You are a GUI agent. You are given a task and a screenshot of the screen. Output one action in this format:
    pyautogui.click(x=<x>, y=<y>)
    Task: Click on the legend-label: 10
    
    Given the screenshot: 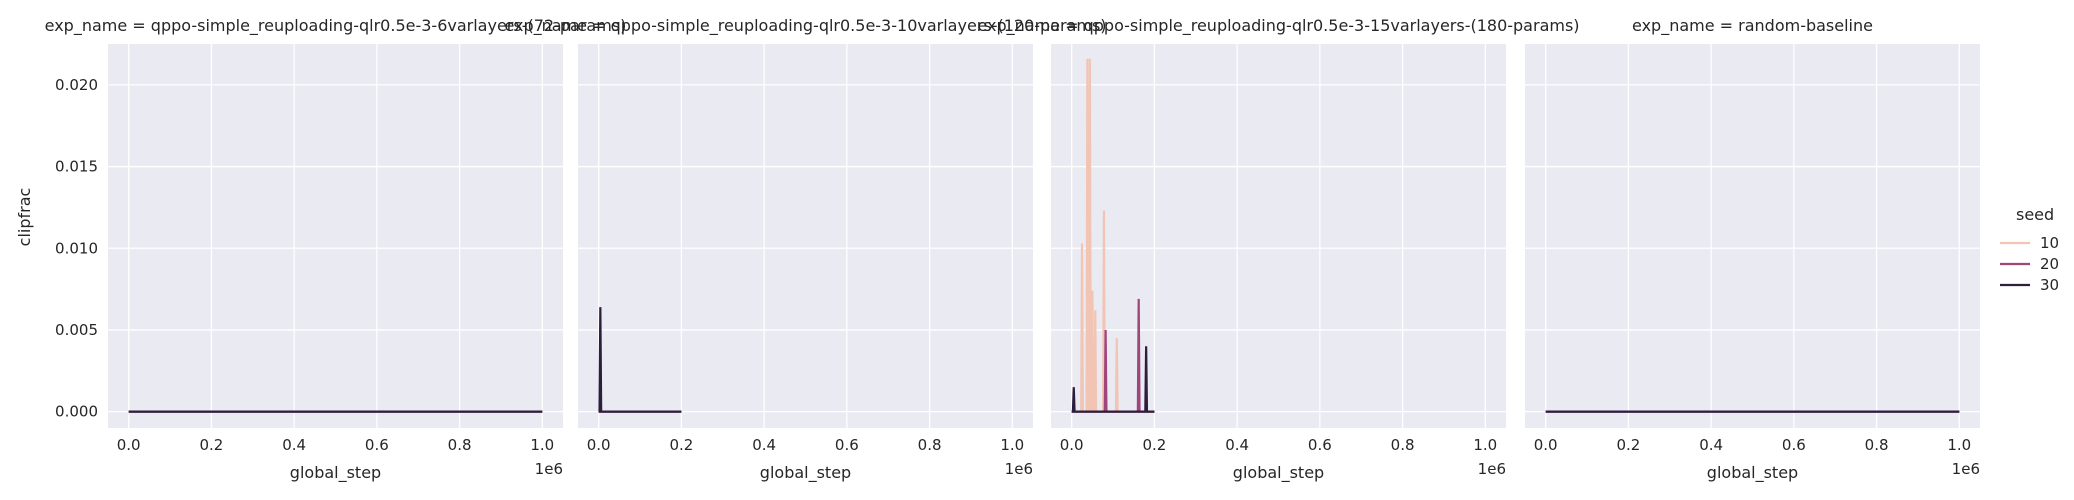 What is the action you would take?
    pyautogui.click(x=2049, y=243)
    